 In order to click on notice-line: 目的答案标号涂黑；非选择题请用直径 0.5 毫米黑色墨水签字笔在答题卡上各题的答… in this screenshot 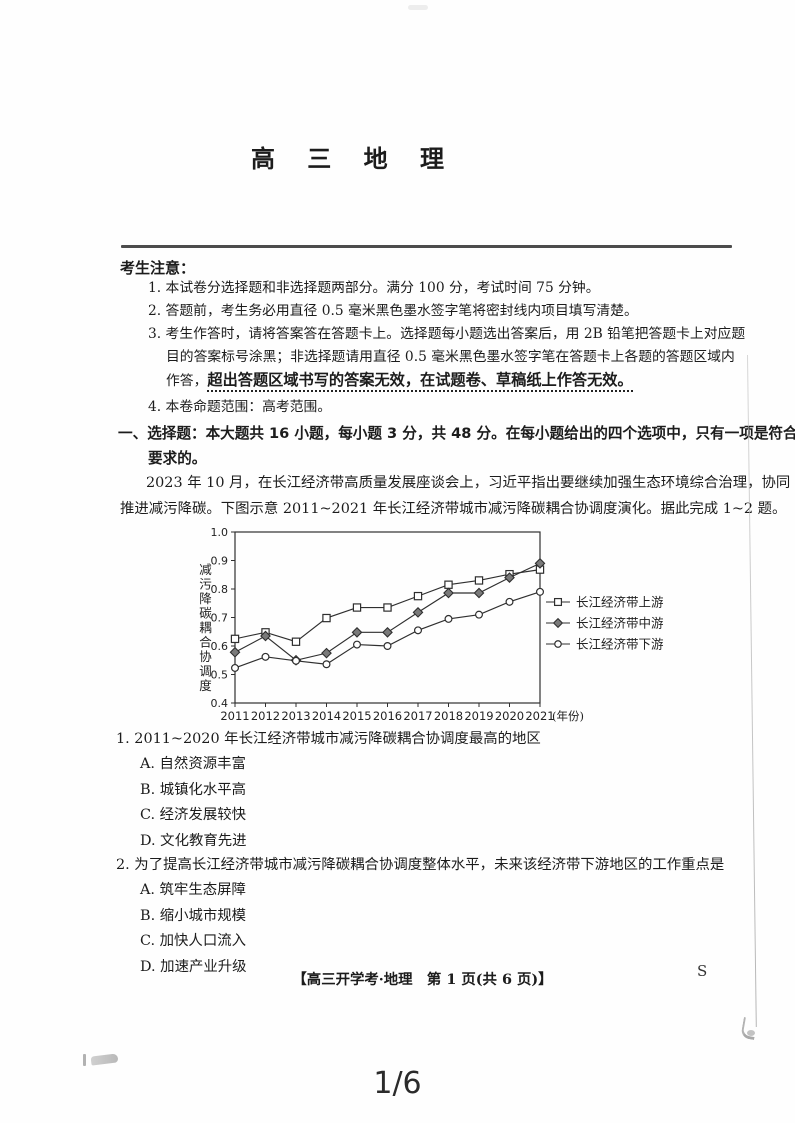, I will do `click(450, 357)`.